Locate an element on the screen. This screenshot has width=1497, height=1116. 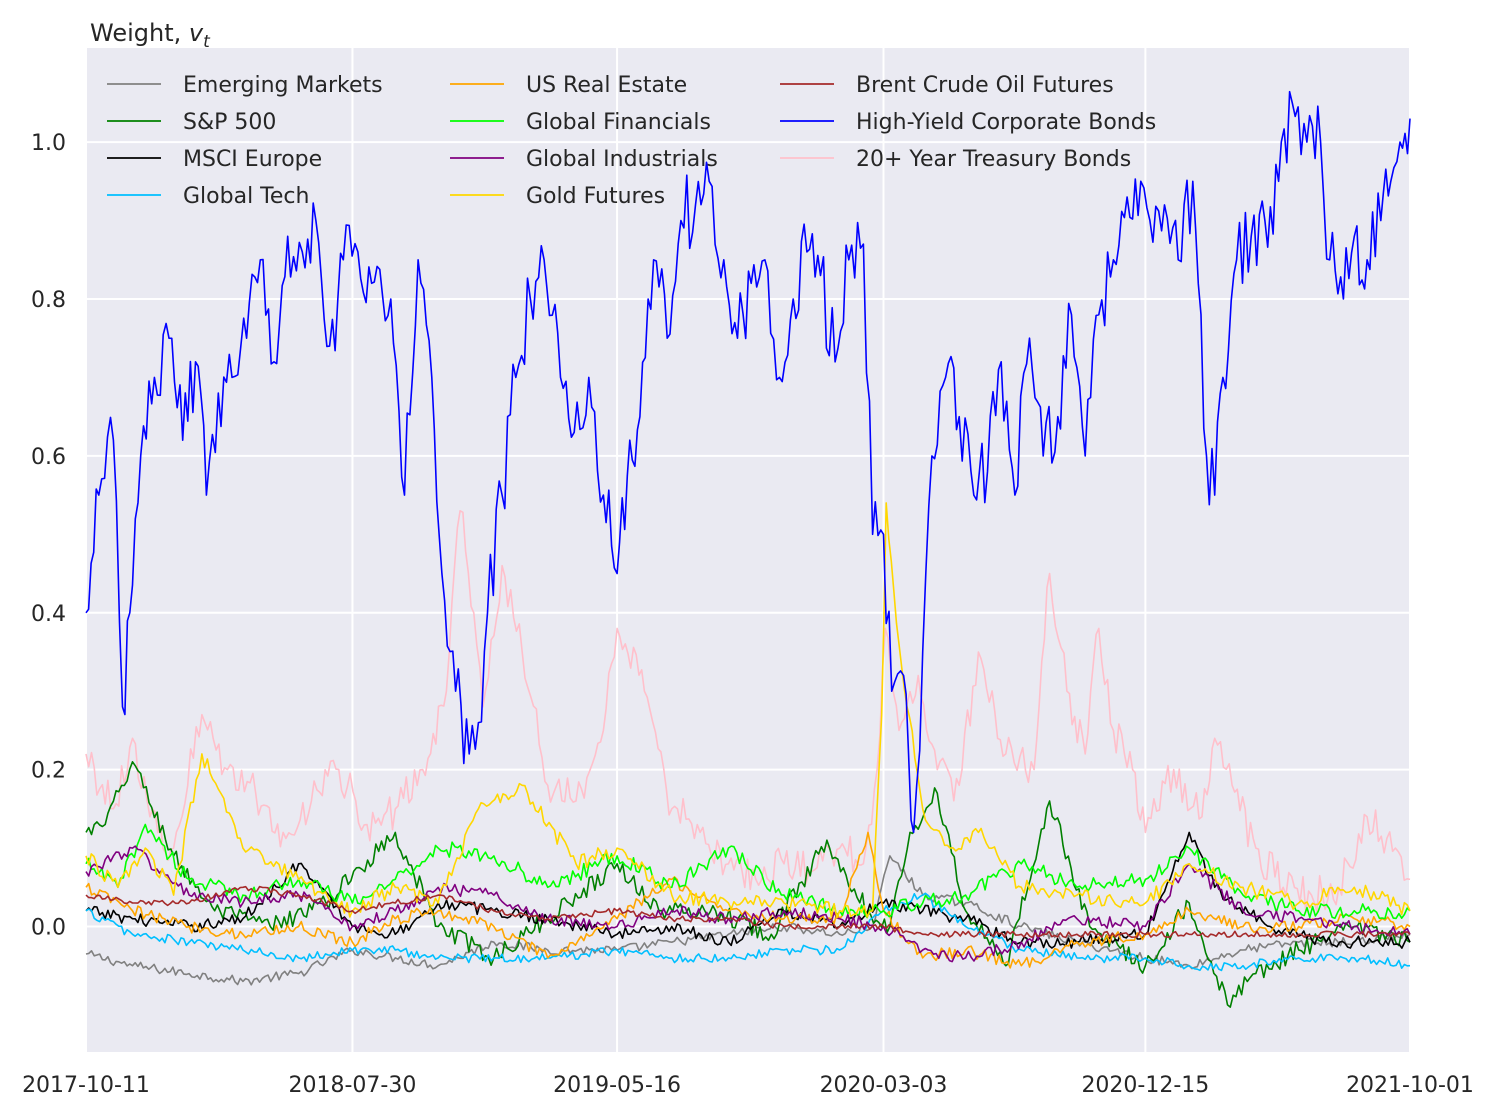
x-tick-label: 2021-10-01 is located at coordinates (1410, 1085).